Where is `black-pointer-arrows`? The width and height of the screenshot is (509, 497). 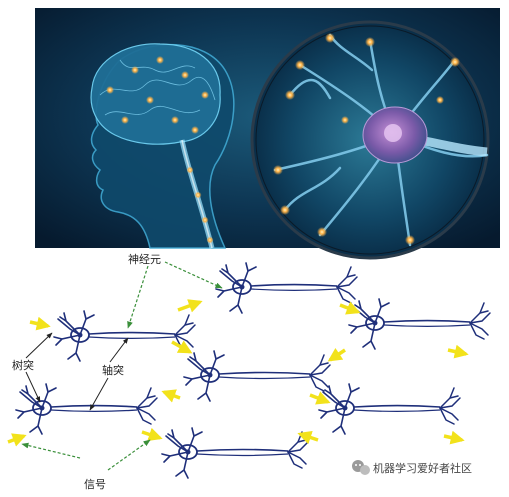
black-pointer-arrows is located at coordinates (77, 371).